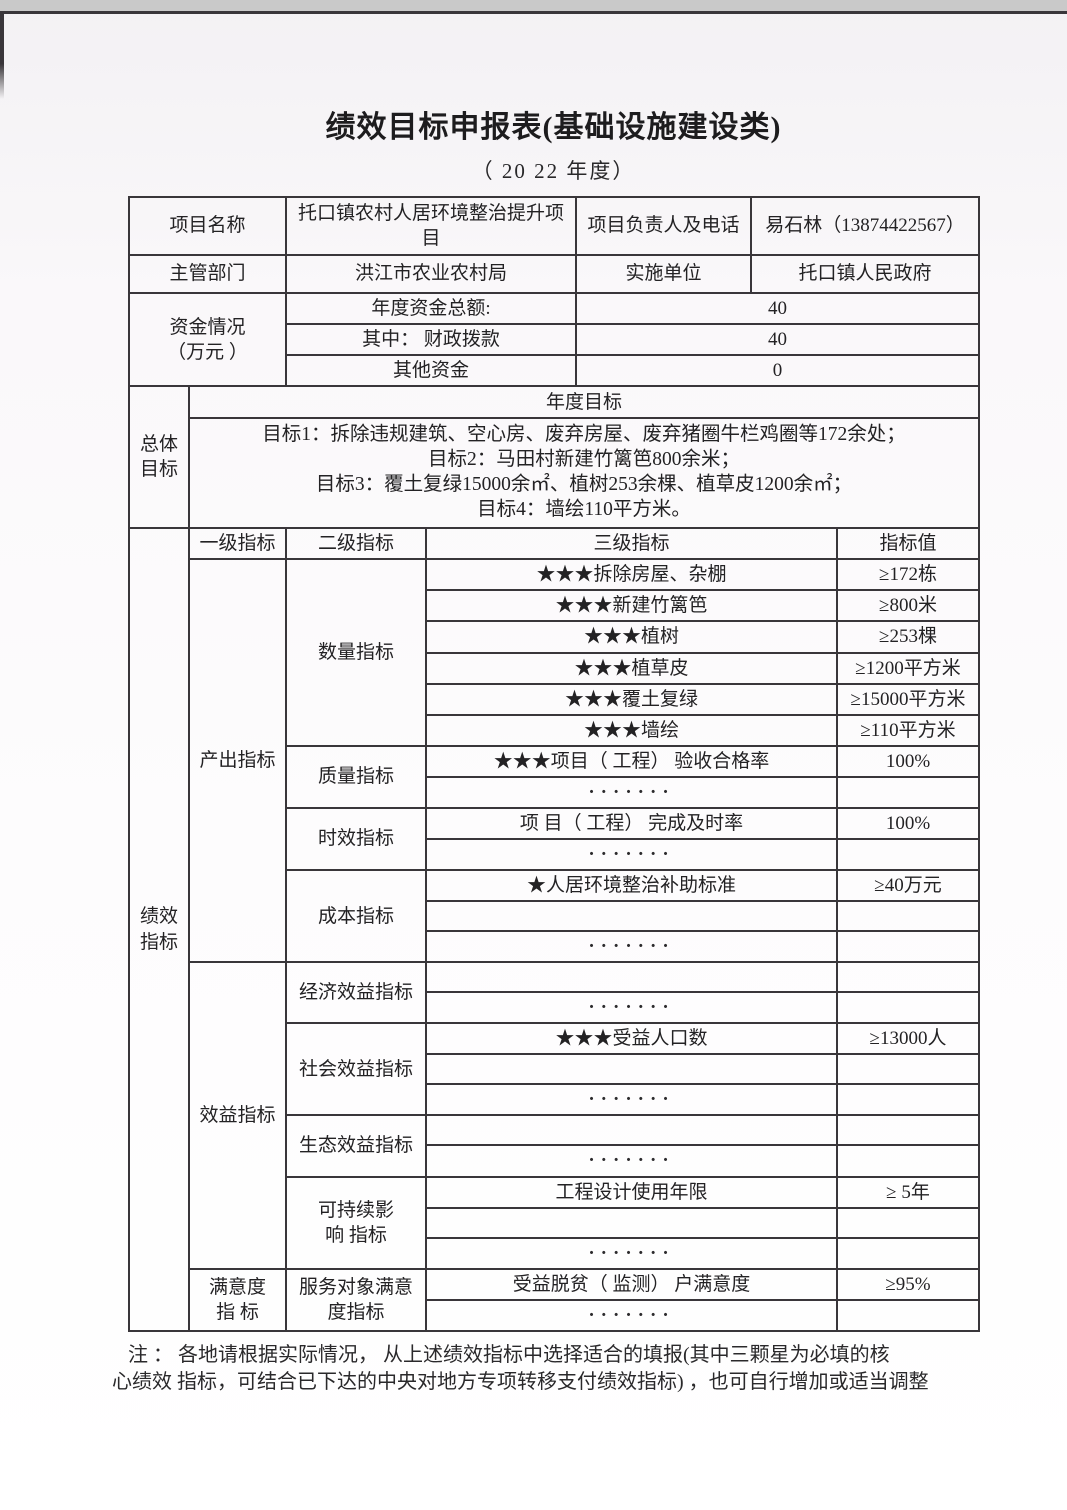 The height and width of the screenshot is (1510, 1067). I want to click on indicator-row: ★★★新建竹篱笆 ≥800米, so click(554, 606).